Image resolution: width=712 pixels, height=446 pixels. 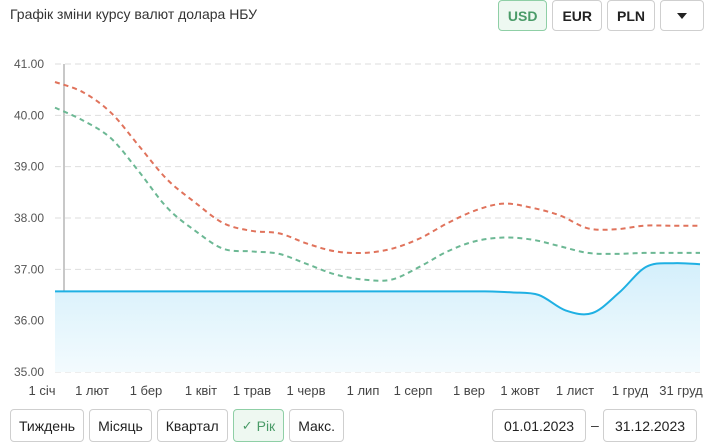 I want to click on range-max-button: Макс., so click(x=316, y=425).